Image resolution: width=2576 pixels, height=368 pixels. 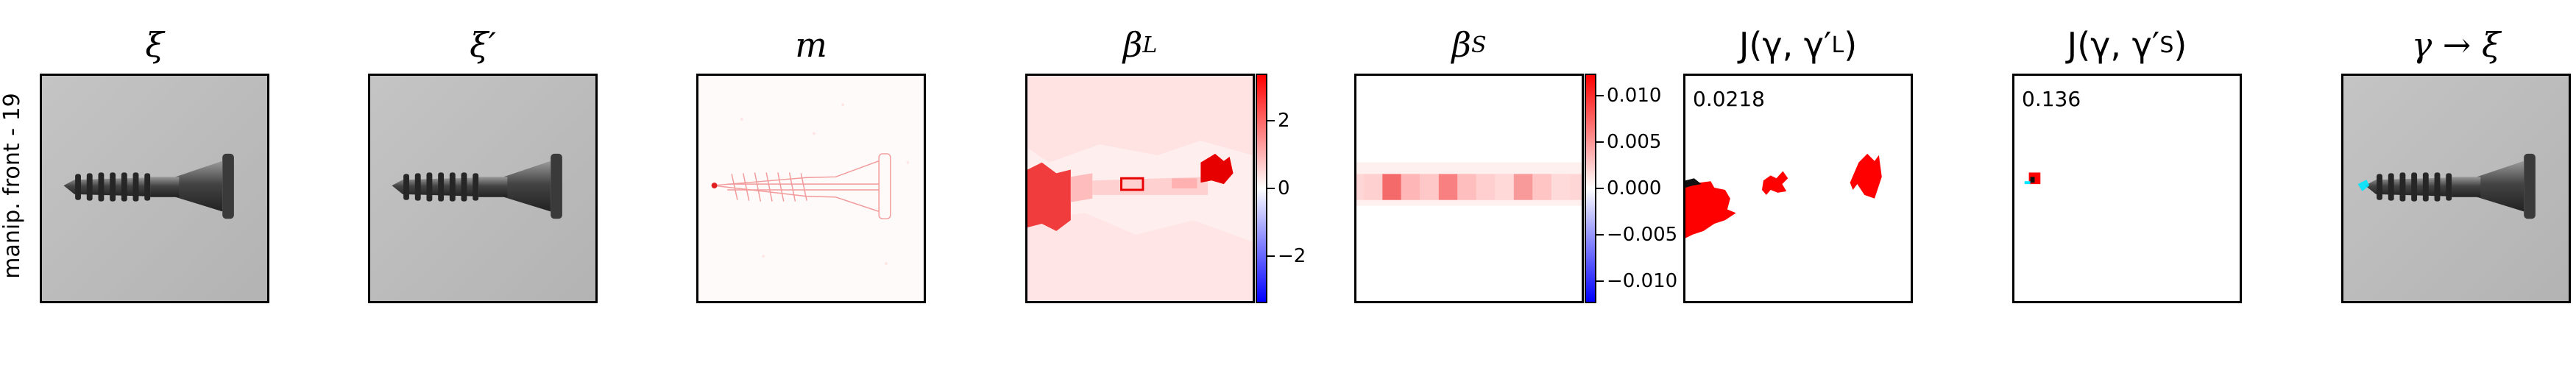 I want to click on panel-title-m: m, so click(x=811, y=45).